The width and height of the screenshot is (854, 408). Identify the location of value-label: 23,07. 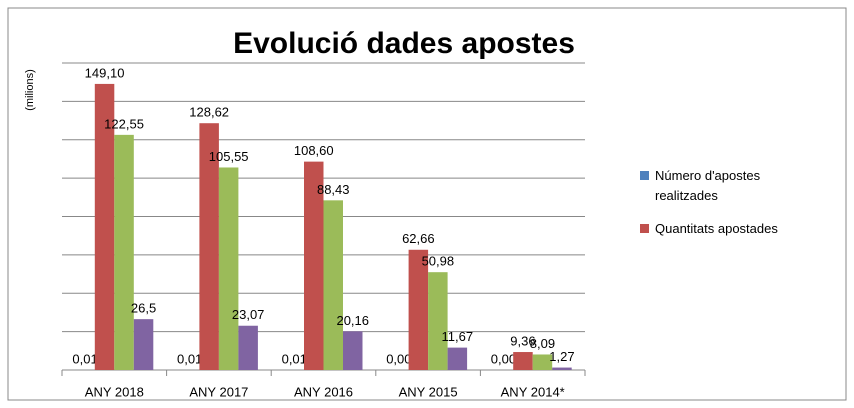
(248, 314).